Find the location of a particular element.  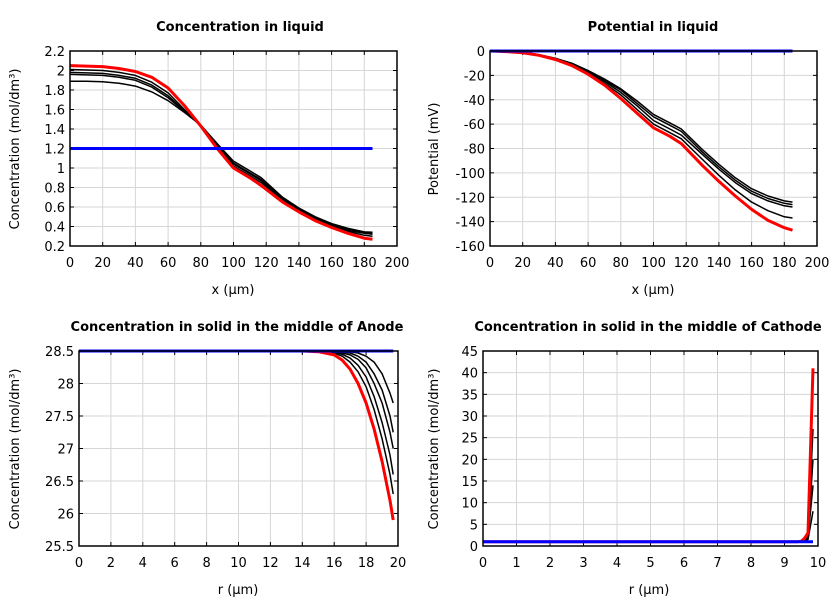

x-tick-label: 9 is located at coordinates (784, 563).